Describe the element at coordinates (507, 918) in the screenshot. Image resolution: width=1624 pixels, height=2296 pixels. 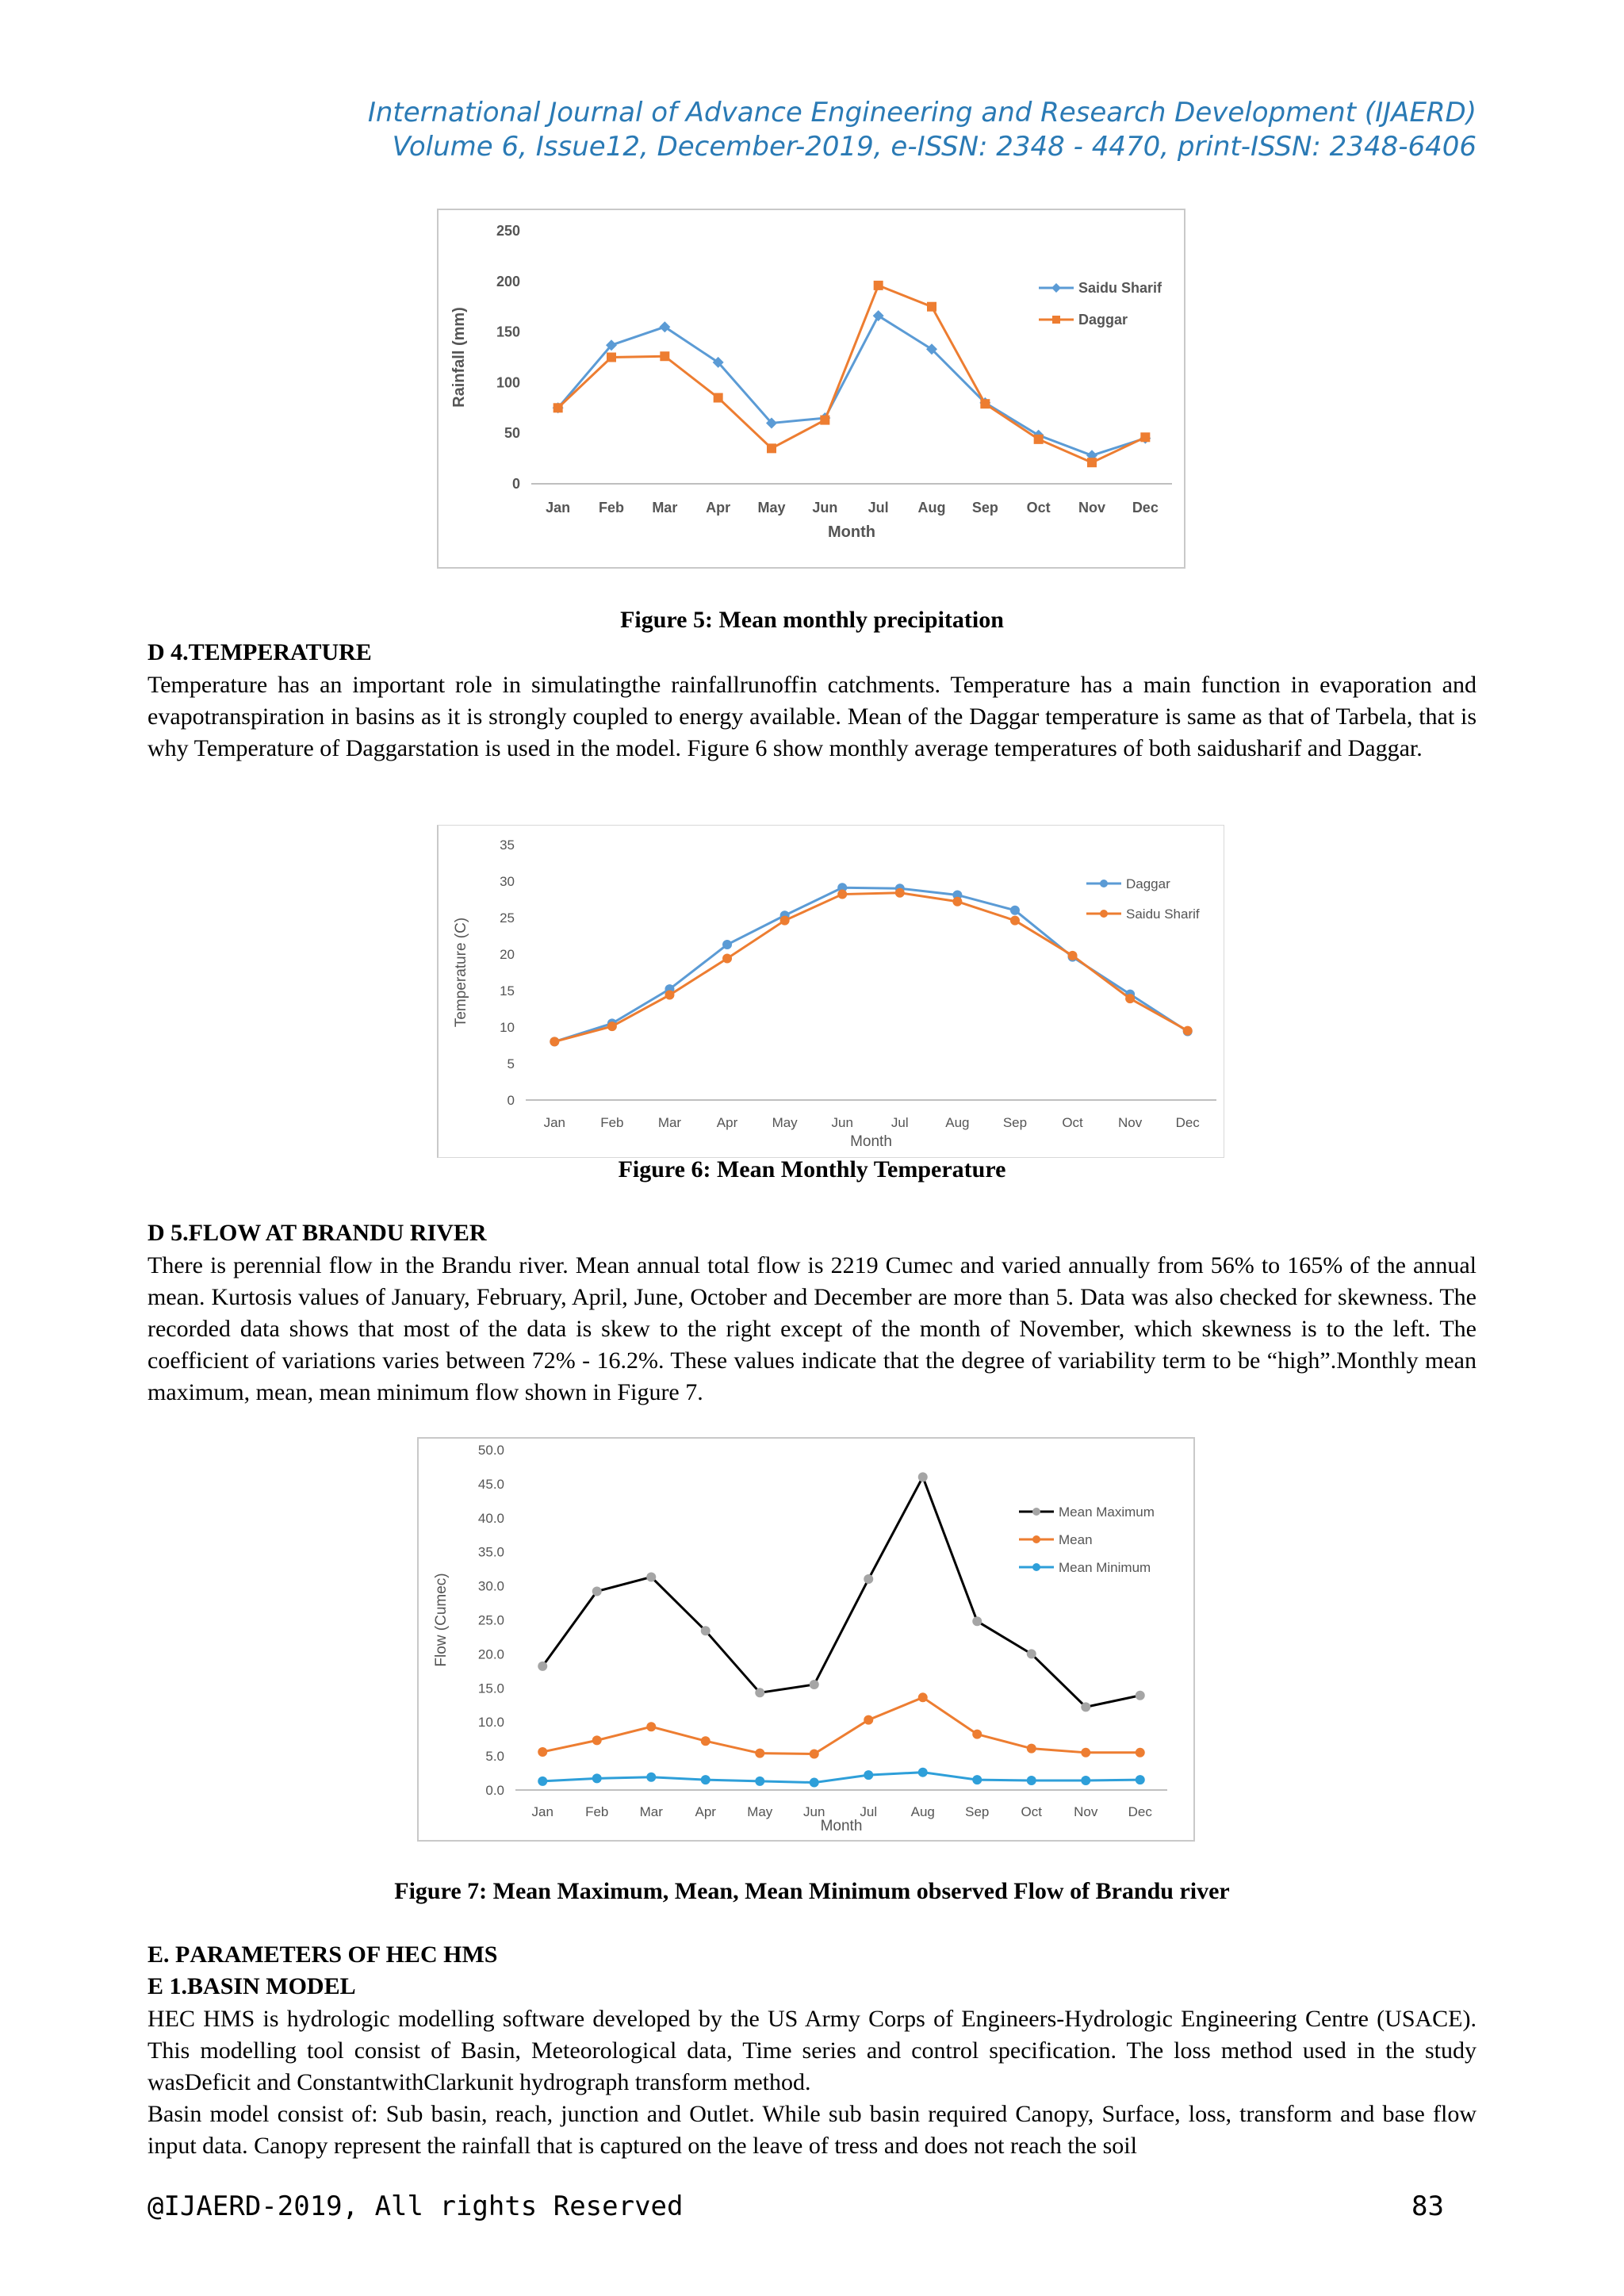
I see `y-tick-label: 25` at that location.